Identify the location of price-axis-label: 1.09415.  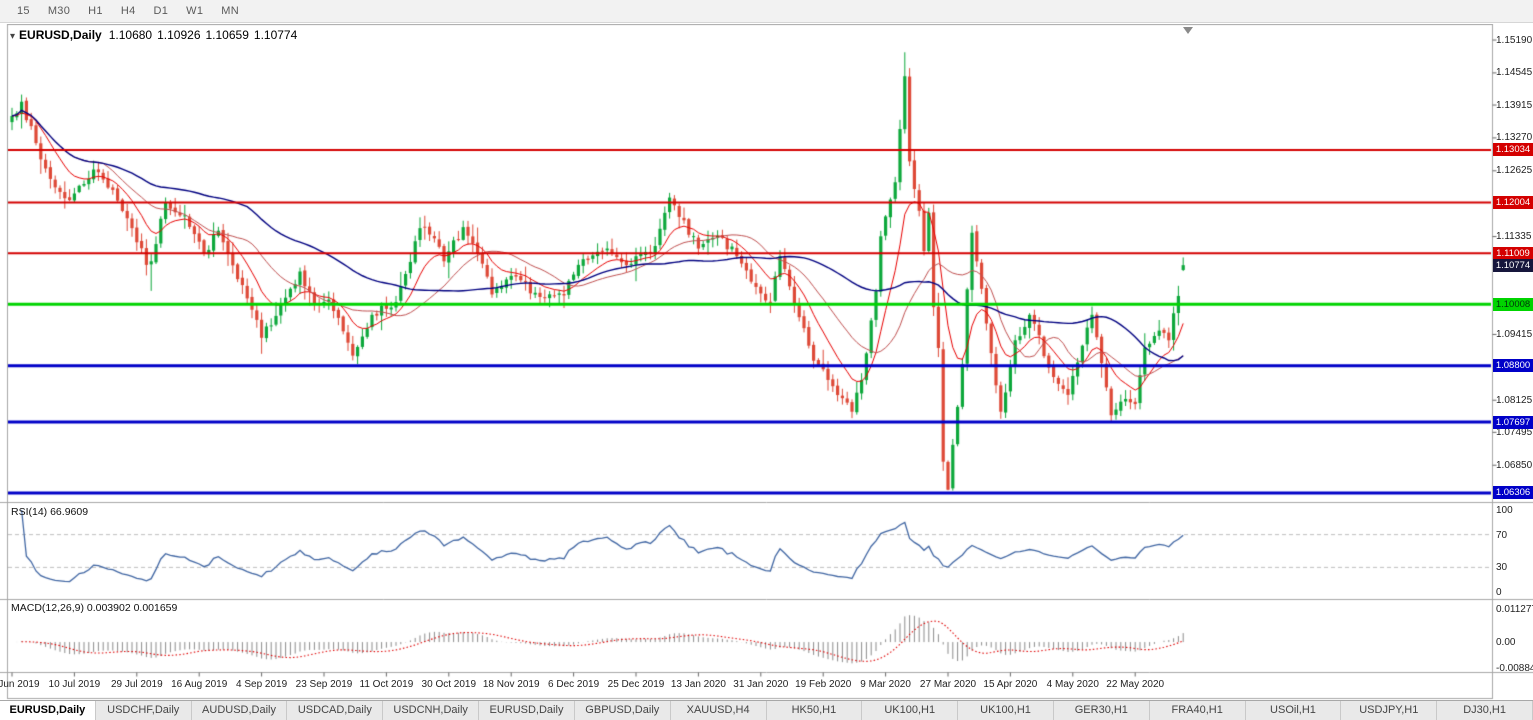
(1514, 334).